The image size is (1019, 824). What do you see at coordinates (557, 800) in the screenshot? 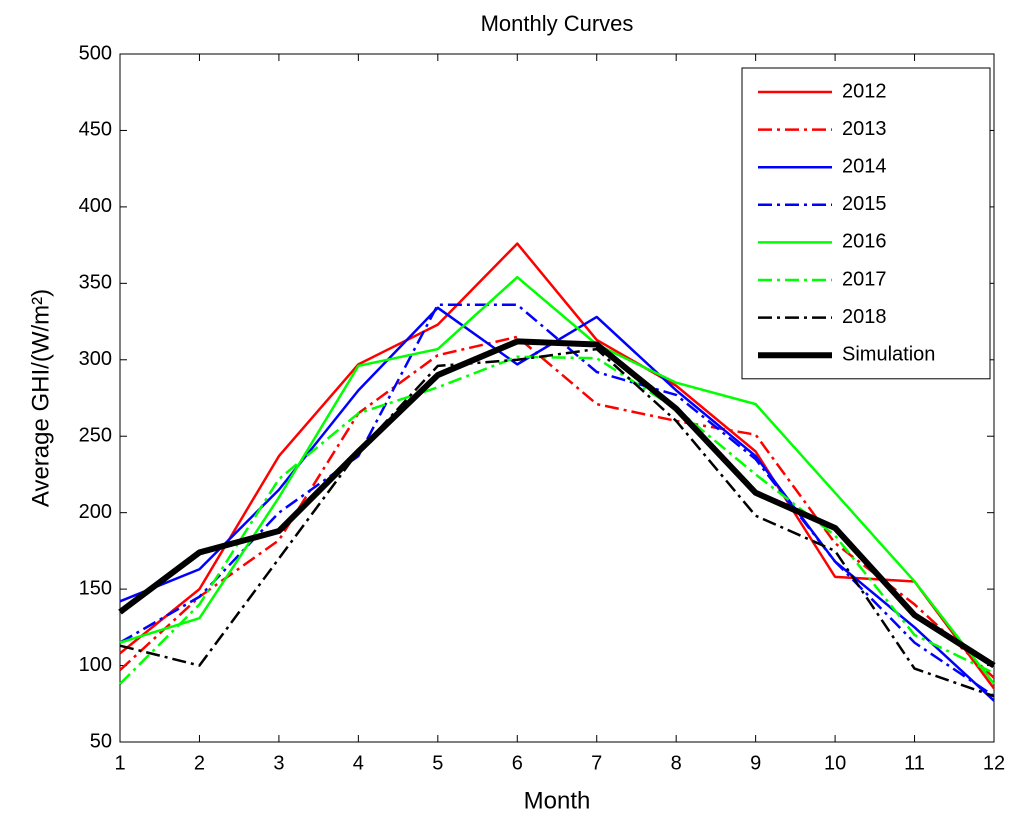
I see `x-axis-label: Month` at bounding box center [557, 800].